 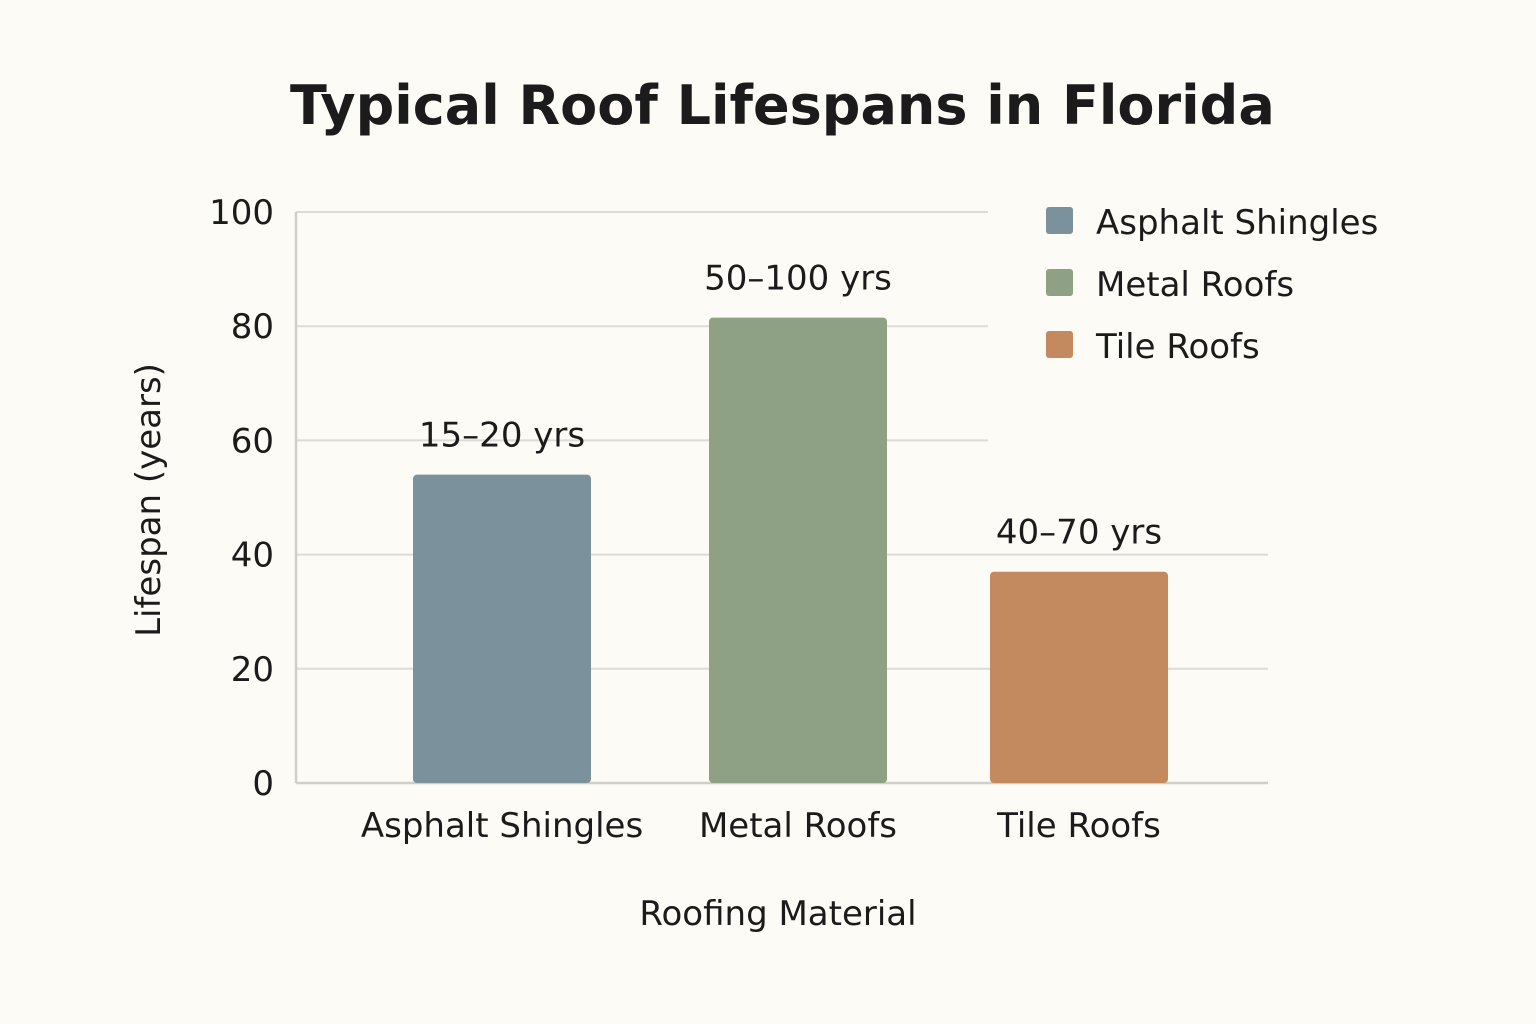 What do you see at coordinates (252, 670) in the screenshot?
I see `y-tick-label: 20` at bounding box center [252, 670].